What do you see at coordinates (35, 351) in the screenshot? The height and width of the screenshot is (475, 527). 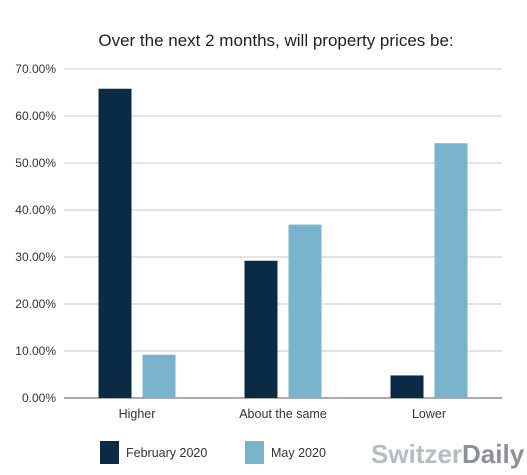 I see `y-tick-label: 10.00%` at bounding box center [35, 351].